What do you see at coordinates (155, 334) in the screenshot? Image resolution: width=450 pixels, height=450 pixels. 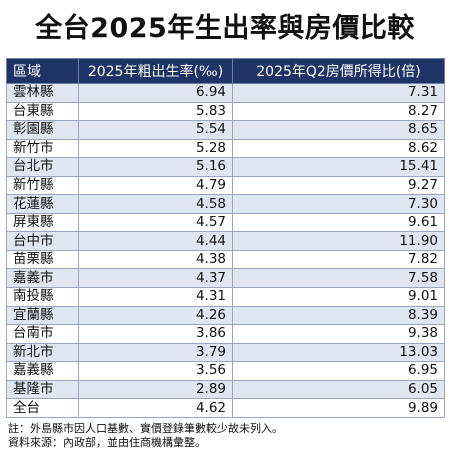 I see `cell-birth-rate: 3.86` at bounding box center [155, 334].